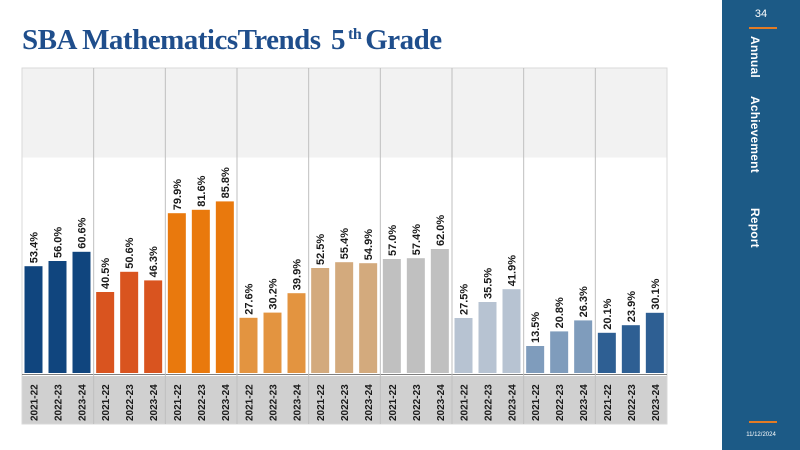 The height and width of the screenshot is (450, 800). I want to click on slide-date: 11/12/2024, so click(761, 435).